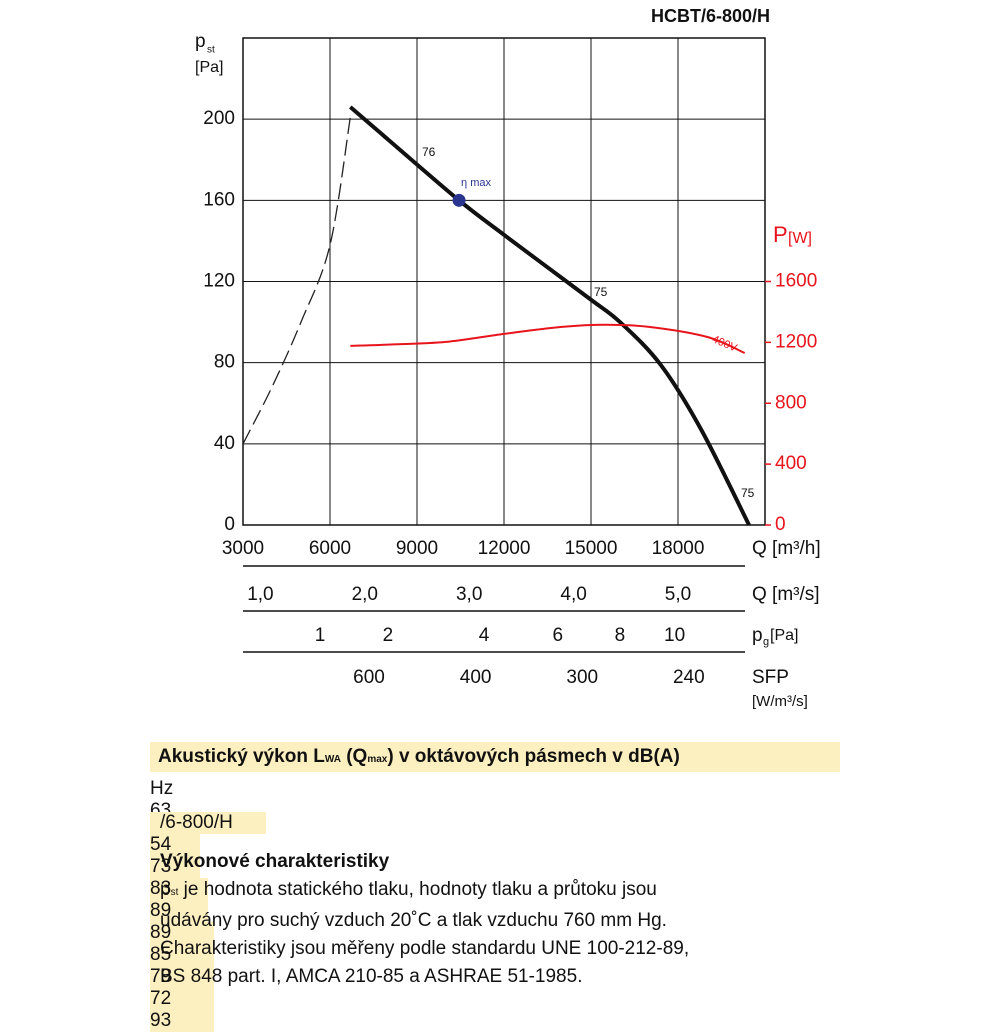  Describe the element at coordinates (780, 701) in the screenshot. I see `extra-axis-label: [W/m³/s]` at that location.